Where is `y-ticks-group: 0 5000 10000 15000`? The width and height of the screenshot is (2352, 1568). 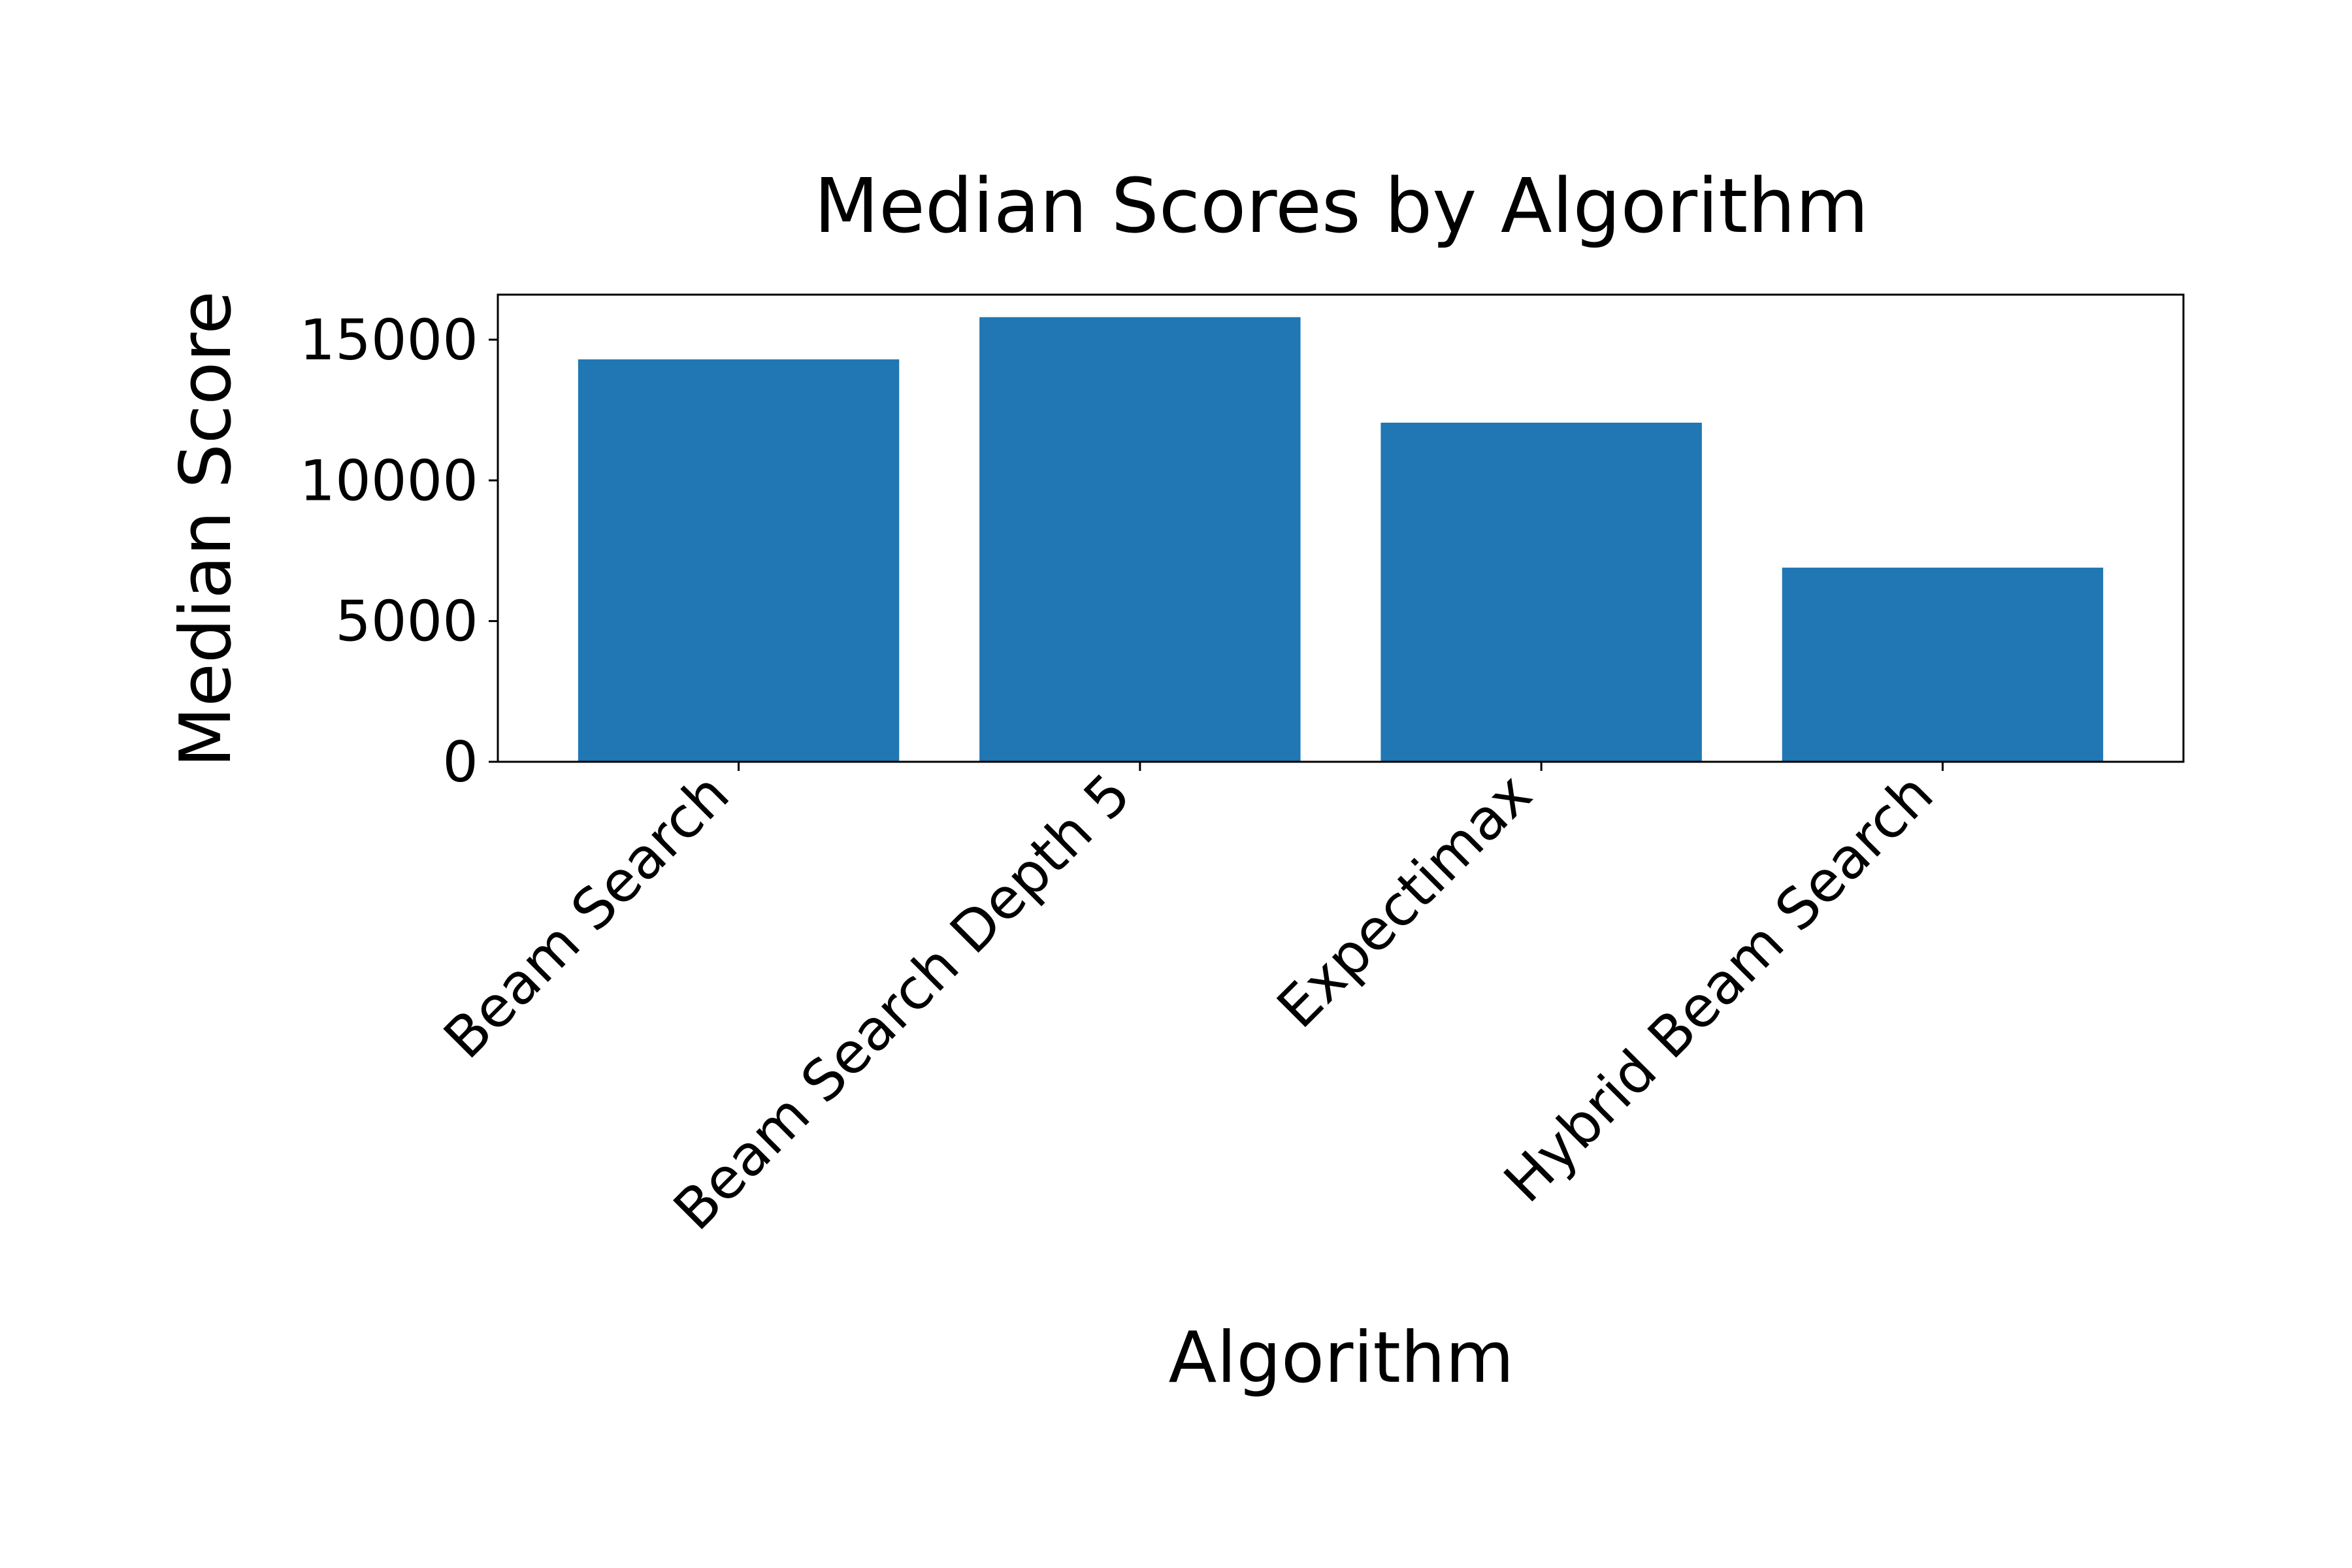 y-ticks-group: 0 5000 10000 15000 is located at coordinates (398, 551).